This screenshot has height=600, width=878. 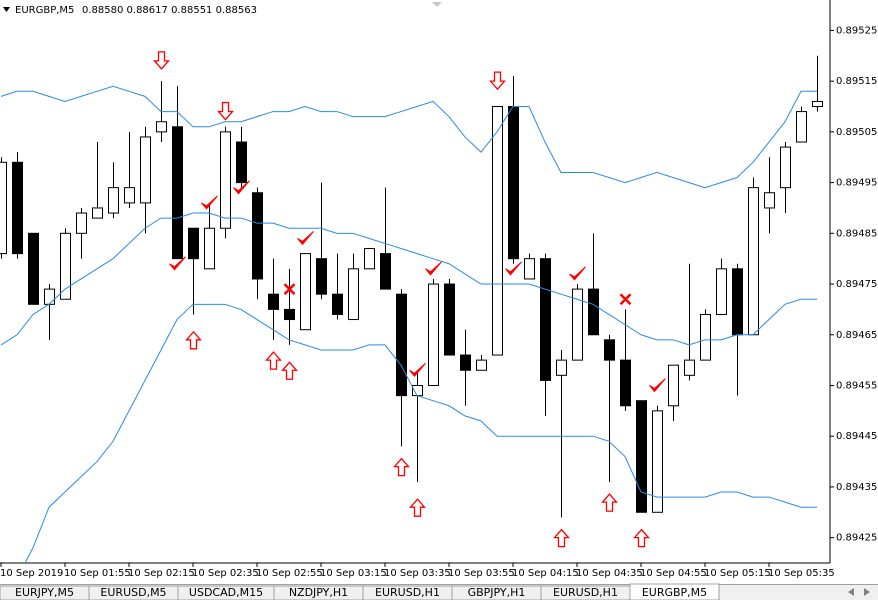 I want to click on chart-title: EURGBP,M5, so click(x=44, y=10).